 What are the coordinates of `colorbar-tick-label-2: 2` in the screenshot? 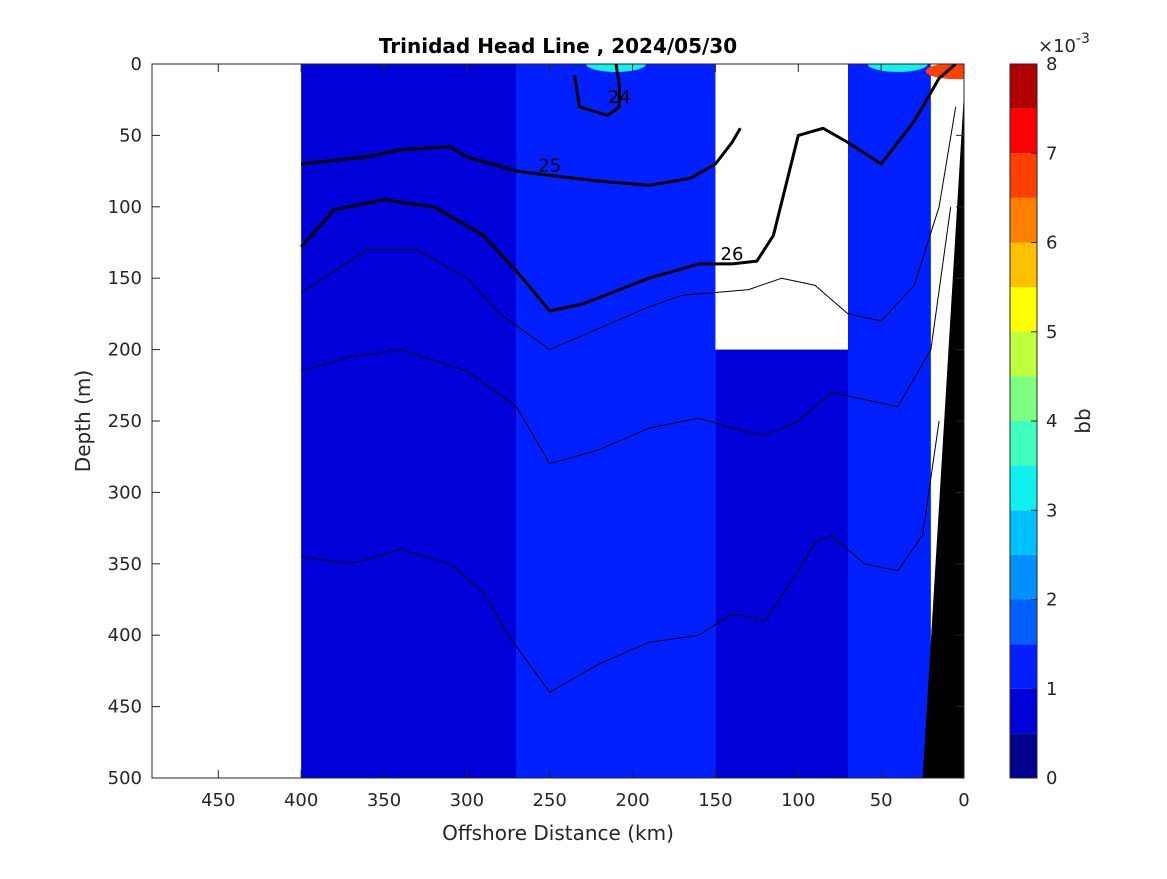 It's located at (1051, 600).